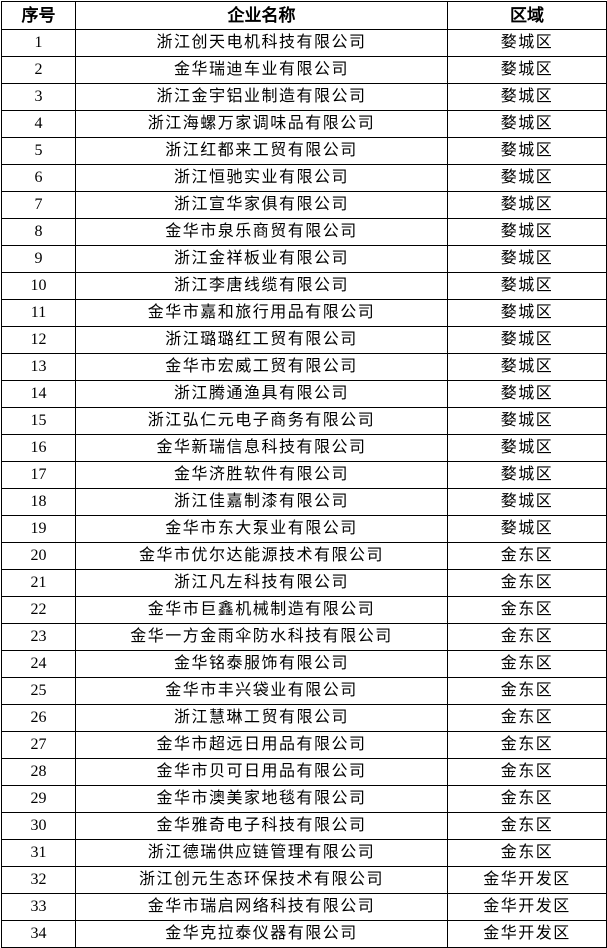 This screenshot has width=607, height=948. I want to click on row-index: 23, so click(38, 637).